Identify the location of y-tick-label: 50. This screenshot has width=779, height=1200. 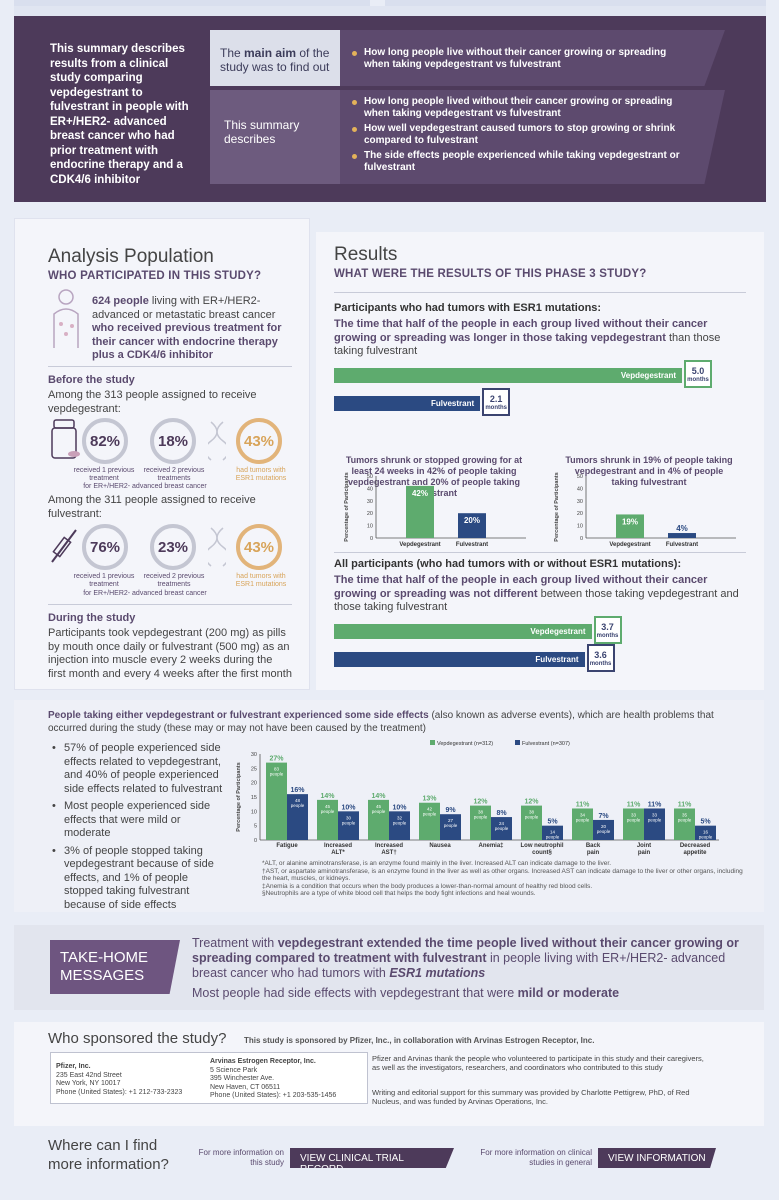
(370, 477).